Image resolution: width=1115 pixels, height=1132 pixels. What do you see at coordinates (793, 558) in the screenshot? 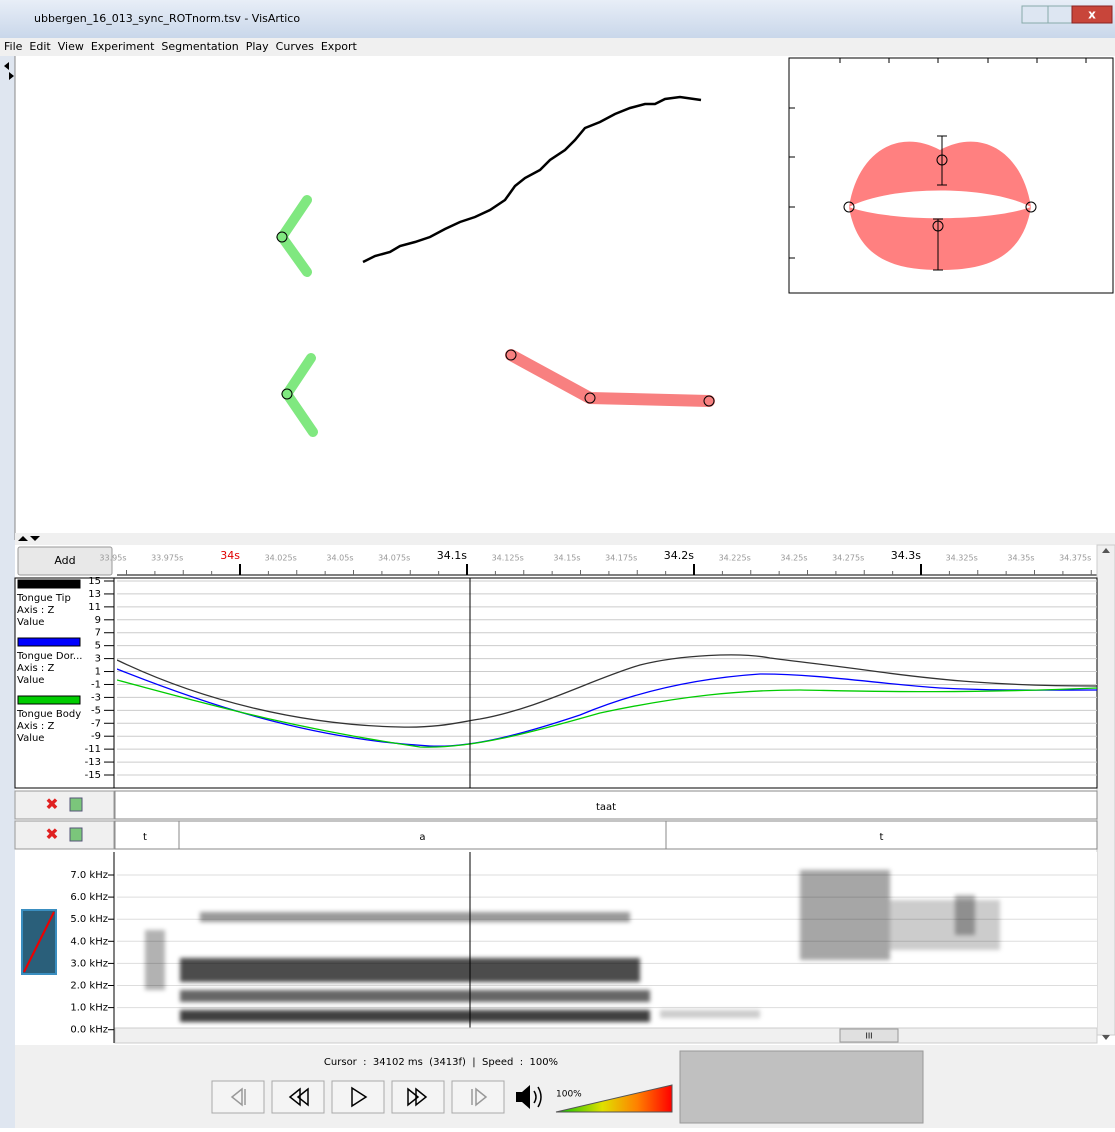
I see `time-label: 34.25s` at bounding box center [793, 558].